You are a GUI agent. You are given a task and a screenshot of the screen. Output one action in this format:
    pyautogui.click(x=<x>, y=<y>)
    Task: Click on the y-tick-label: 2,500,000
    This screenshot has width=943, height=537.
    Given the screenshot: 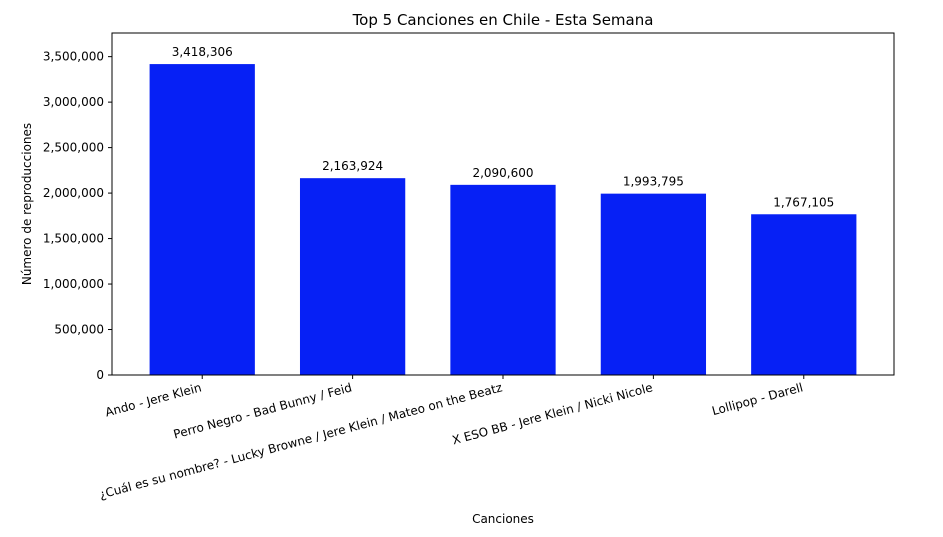 What is the action you would take?
    pyautogui.click(x=73, y=148)
    